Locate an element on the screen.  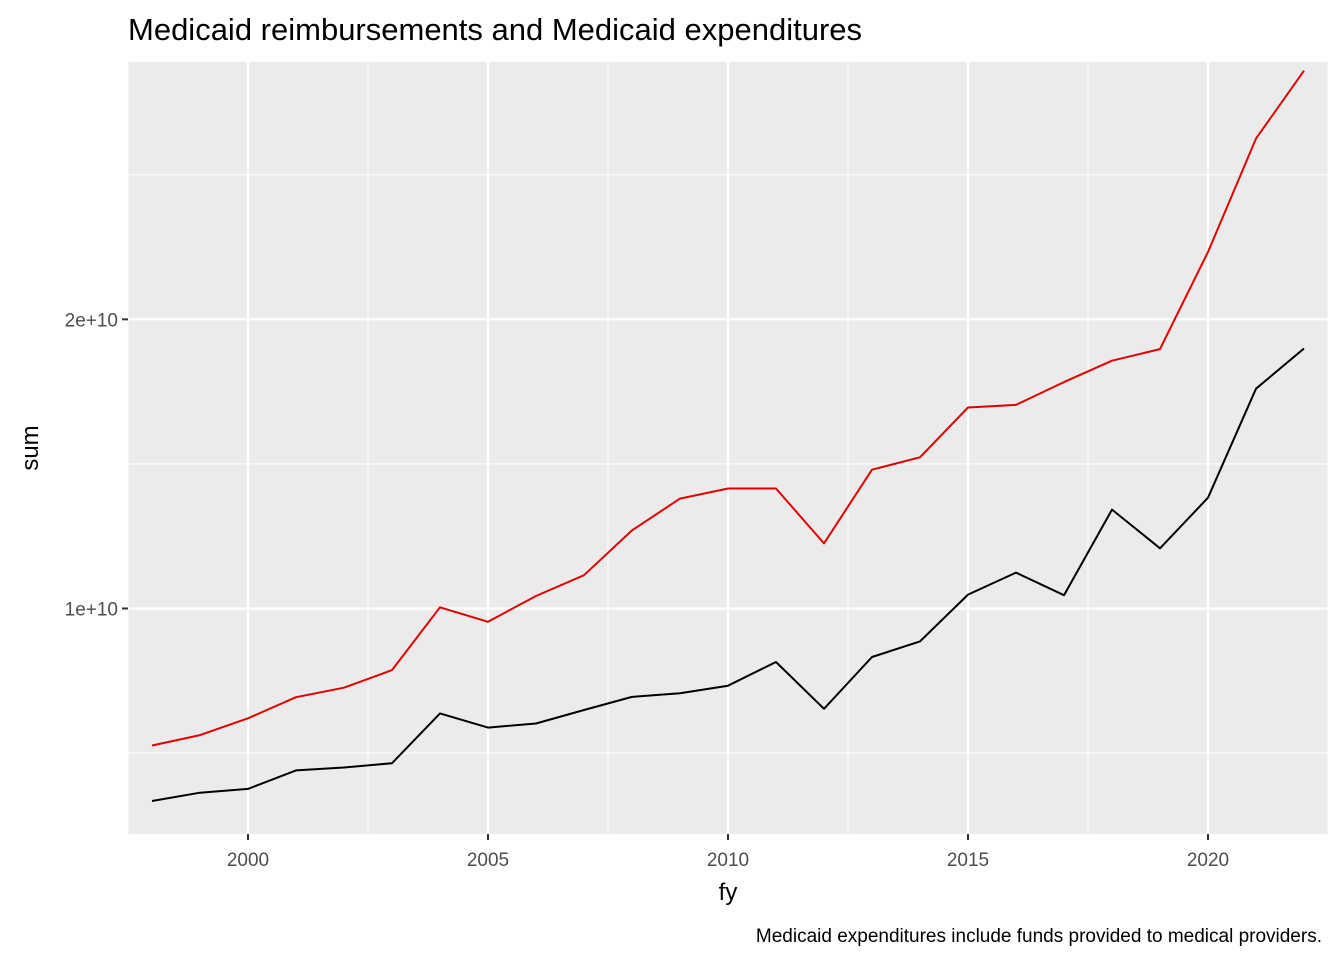
y-tick-label: 2e+10 is located at coordinates (91, 320).